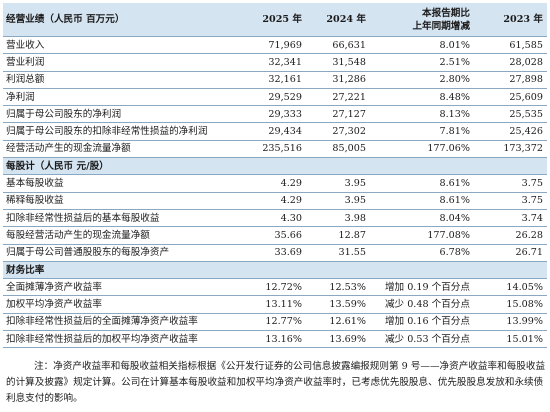 The image size is (550, 412). What do you see at coordinates (270, 218) in the screenshot?
I see `value-2025: 4.30` at bounding box center [270, 218].